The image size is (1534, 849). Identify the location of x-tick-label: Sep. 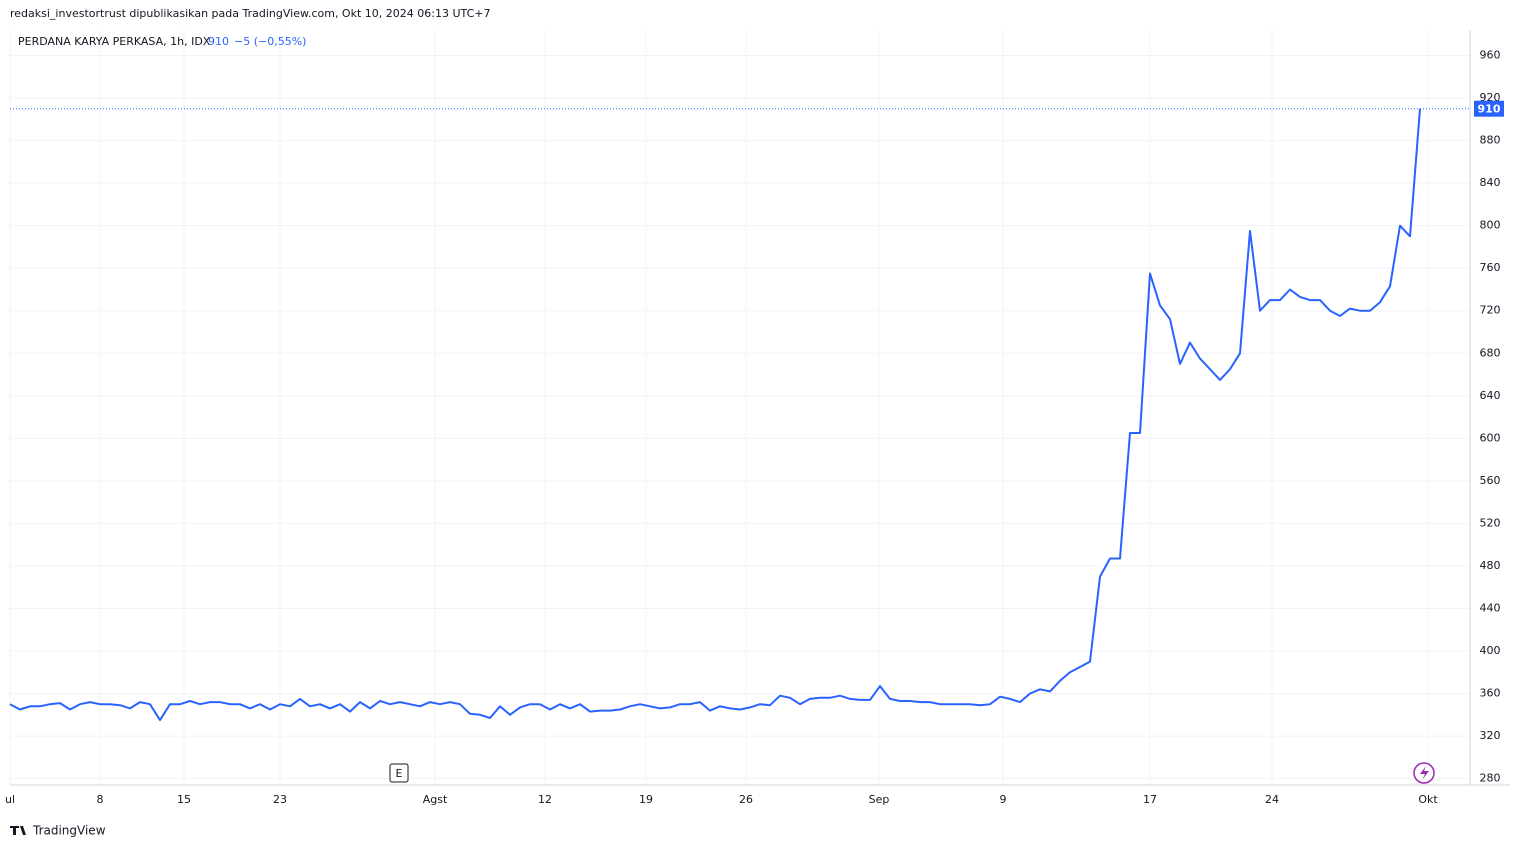
(879, 799).